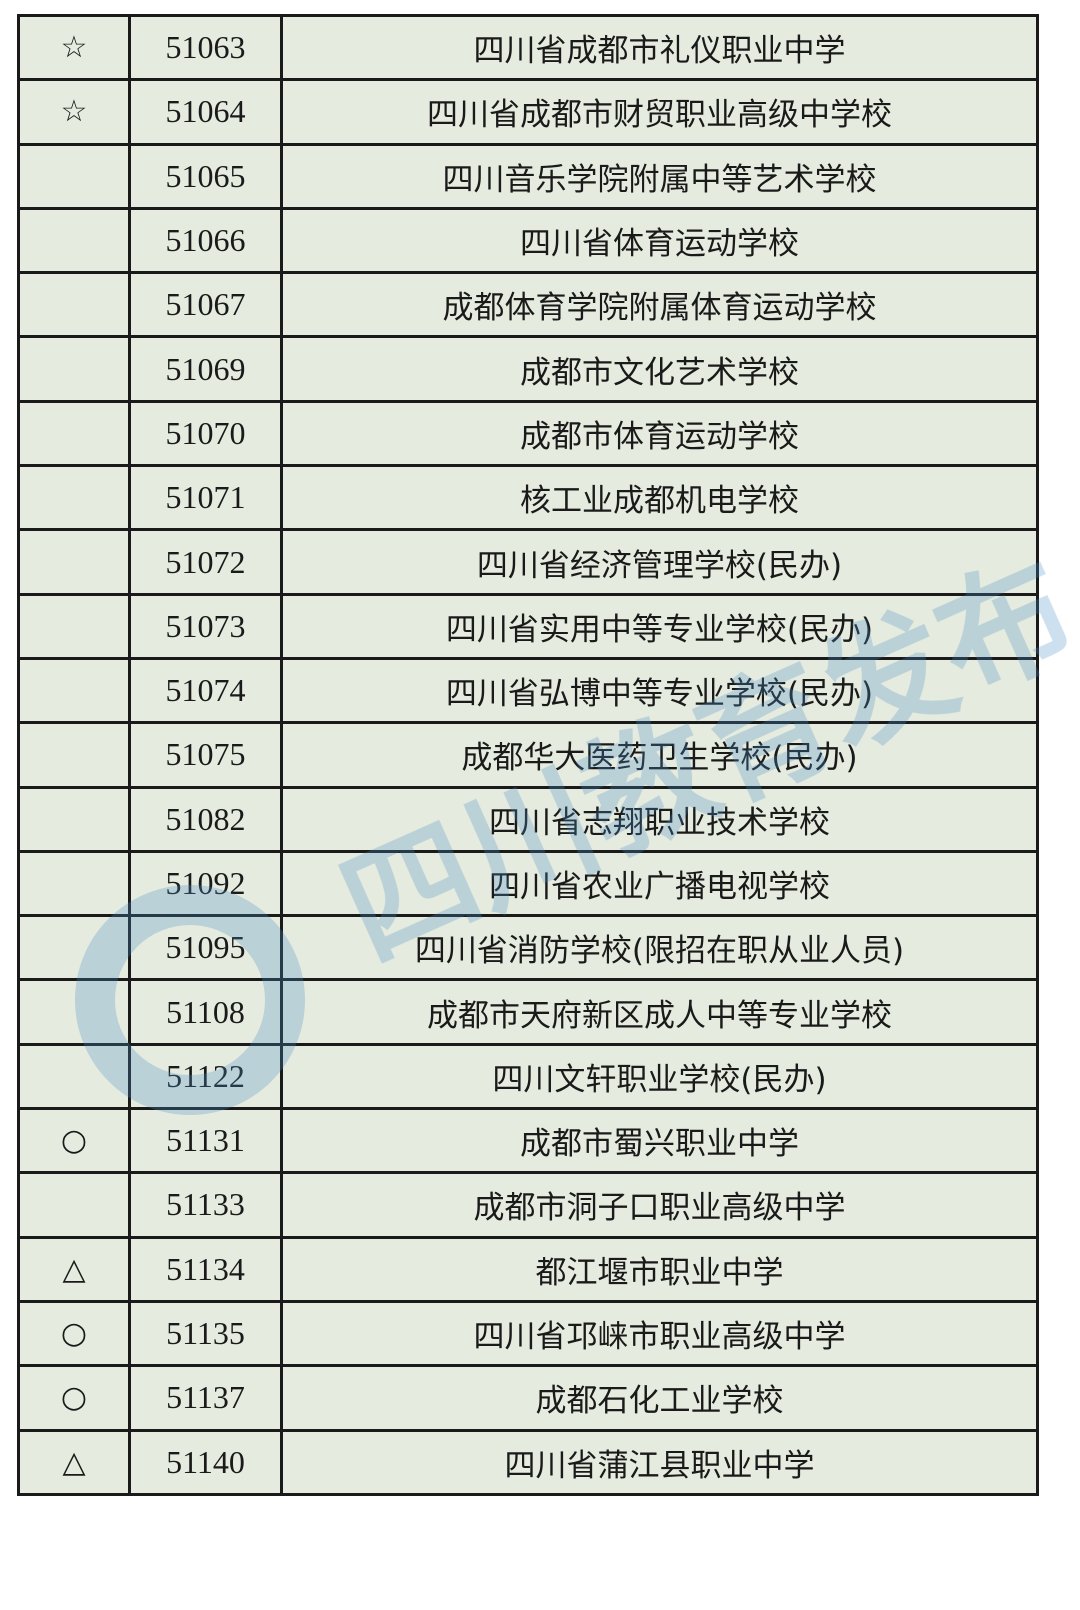 Image resolution: width=1080 pixels, height=1610 pixels. I want to click on table-row: 51082 四川省志翔职业技术学校, so click(528, 819).